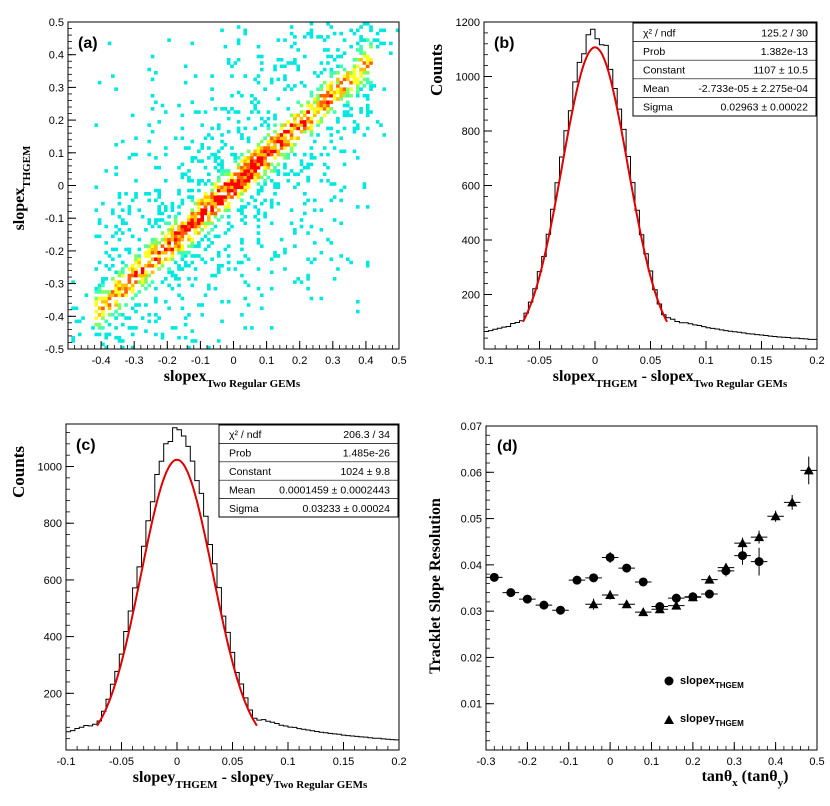  Describe the element at coordinates (177, 592) in the screenshot. I see `gaussian-fit-curve` at that location.